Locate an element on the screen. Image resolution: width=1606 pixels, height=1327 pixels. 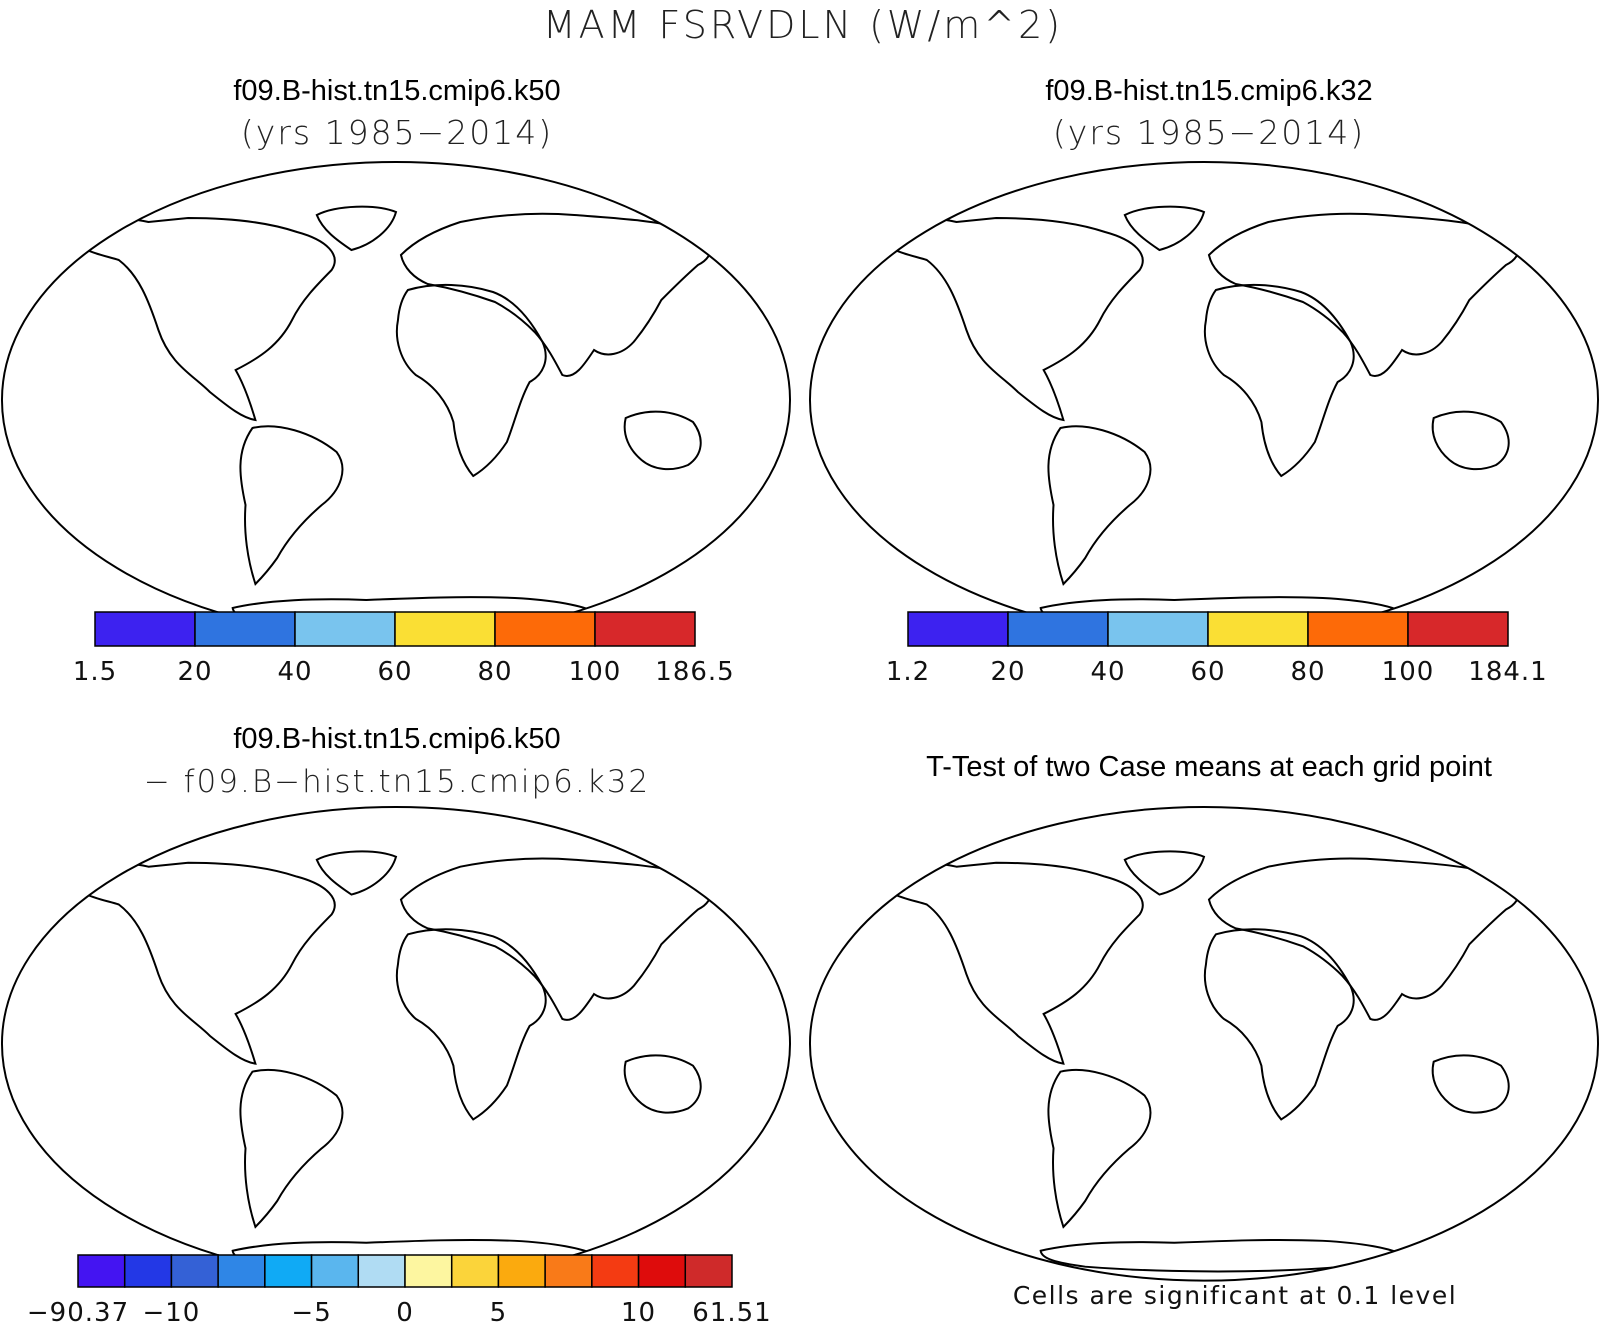
figure-title: MAM FSRVDLN (W/m^2) is located at coordinates (803, 25).